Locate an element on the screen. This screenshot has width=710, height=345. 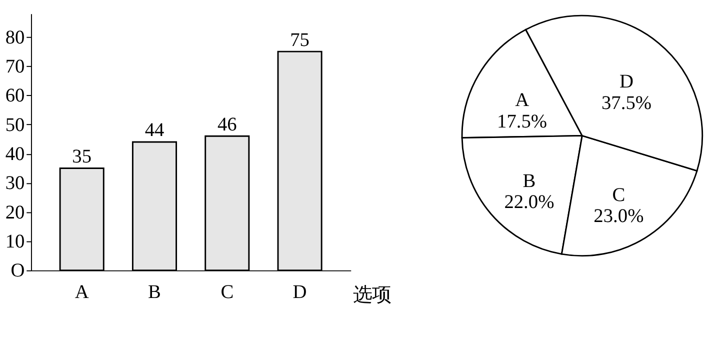
data-label: 17.5% is located at coordinates (522, 121).